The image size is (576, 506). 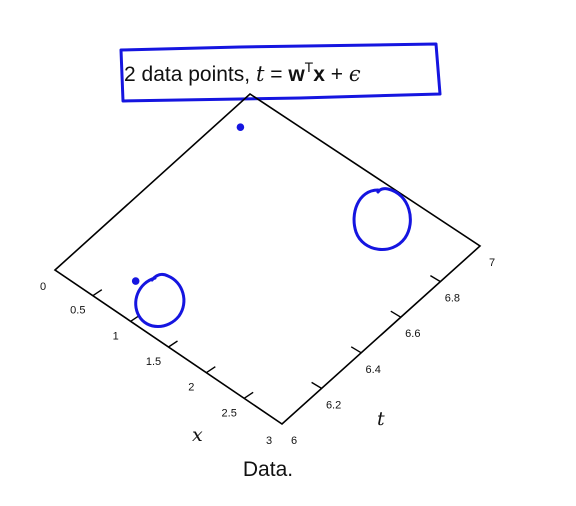 I want to click on x-tick-label: 3, so click(x=269, y=441).